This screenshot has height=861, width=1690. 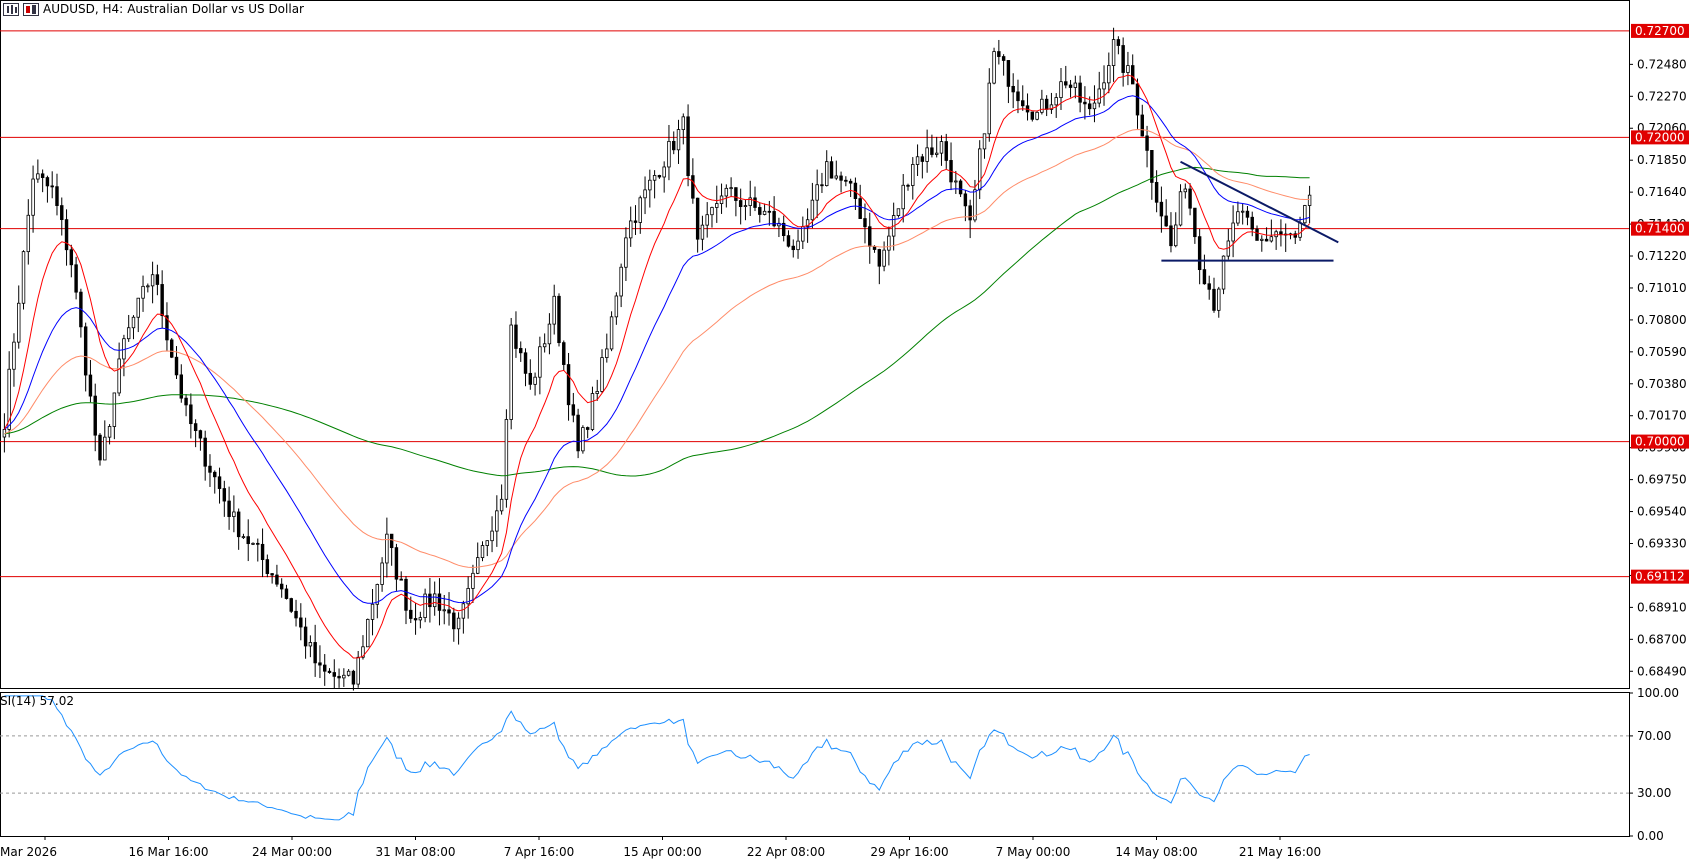 What do you see at coordinates (215, 9) in the screenshot?
I see `symbol-description: Australian Dollar vs US Dollar` at bounding box center [215, 9].